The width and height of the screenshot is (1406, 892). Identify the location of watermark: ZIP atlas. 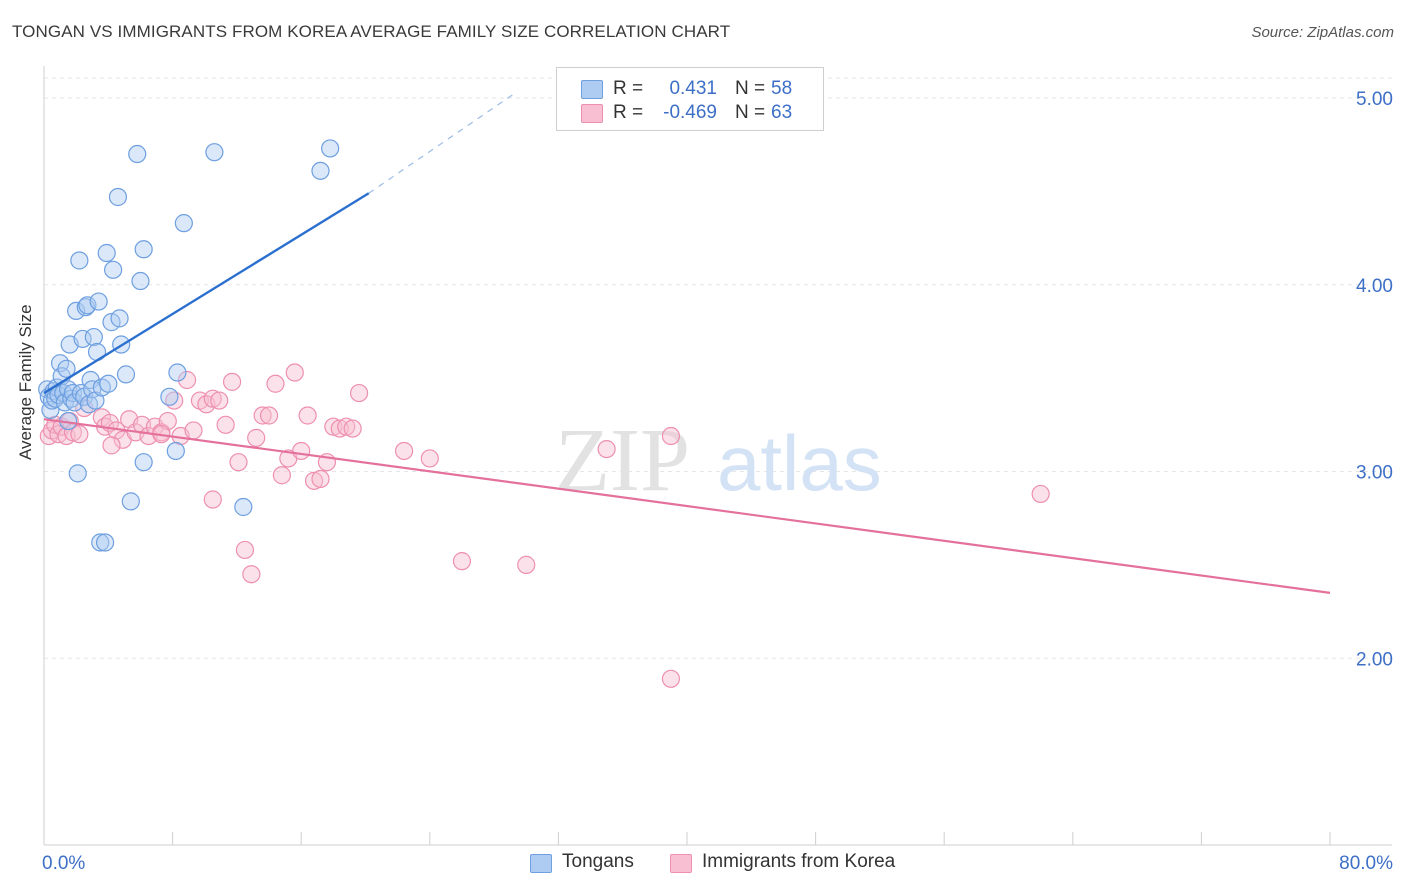
(718, 460).